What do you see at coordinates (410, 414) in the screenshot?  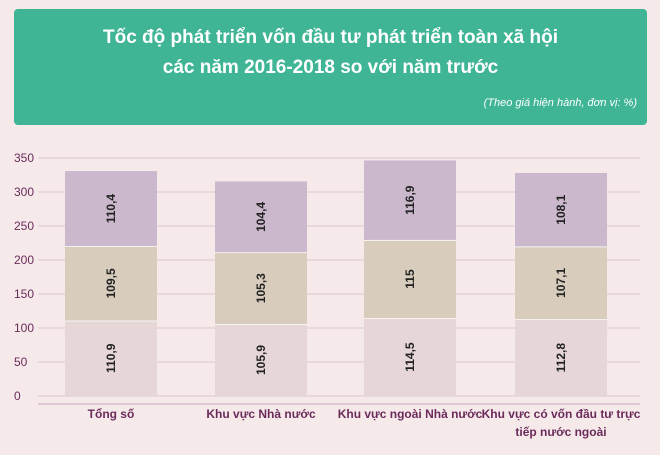 I see `x-category-label: Khu vực ngoài Nhà nước` at bounding box center [410, 414].